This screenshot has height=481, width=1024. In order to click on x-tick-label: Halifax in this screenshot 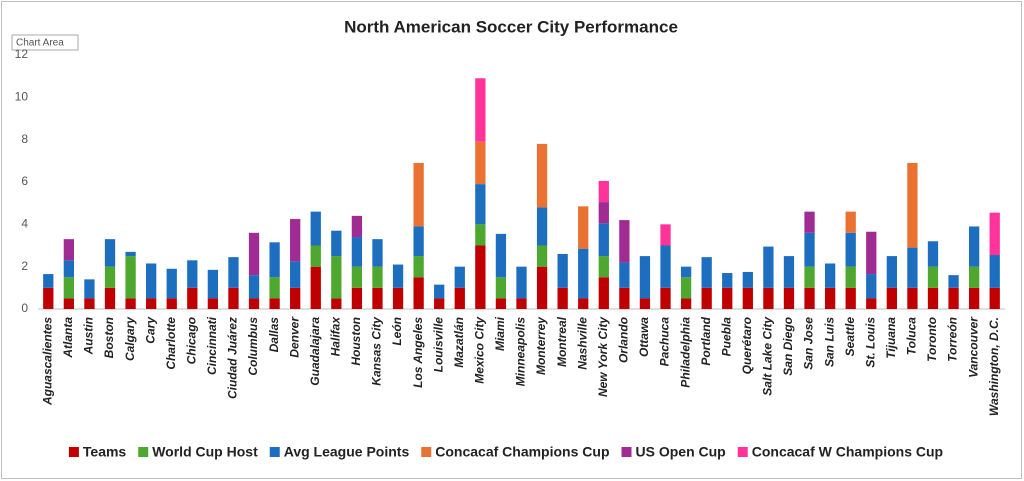, I will do `click(336, 336)`.